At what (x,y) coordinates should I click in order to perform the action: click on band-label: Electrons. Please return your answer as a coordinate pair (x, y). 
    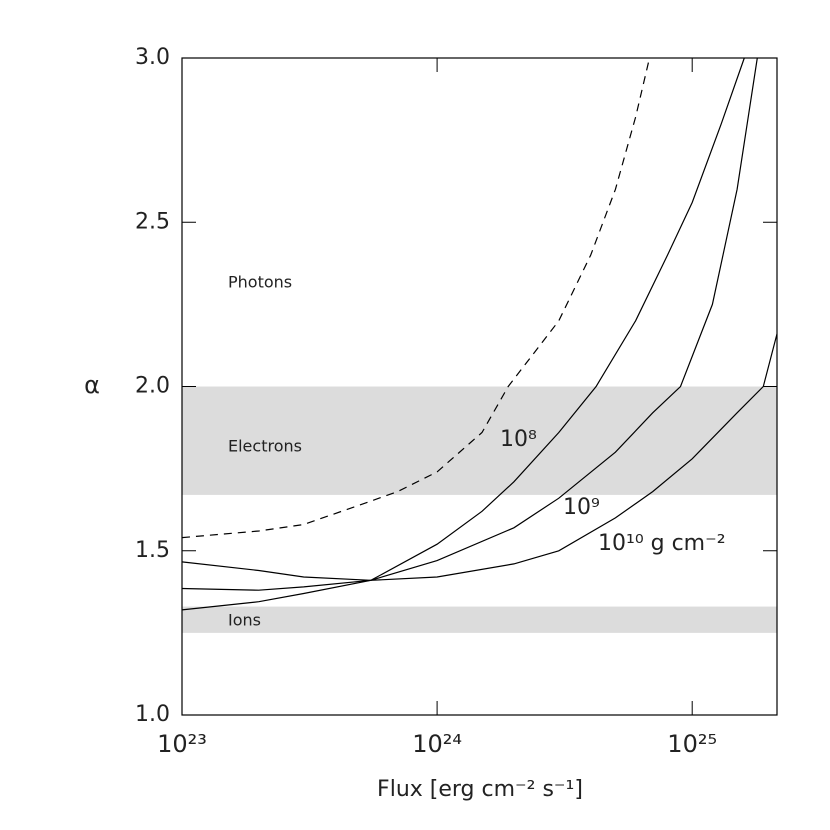
    Looking at the image, I should click on (265, 446).